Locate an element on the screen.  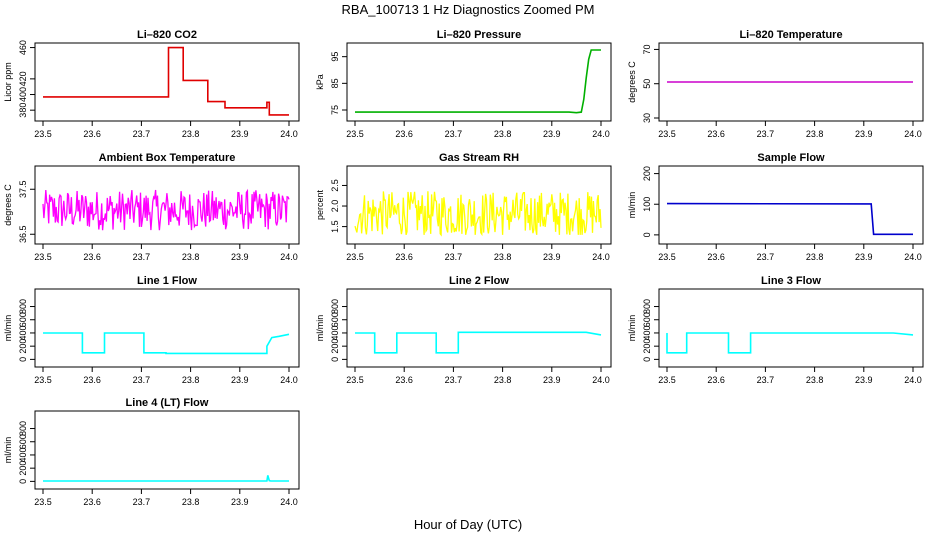
y-tick-label: 75 is located at coordinates (335, 110).